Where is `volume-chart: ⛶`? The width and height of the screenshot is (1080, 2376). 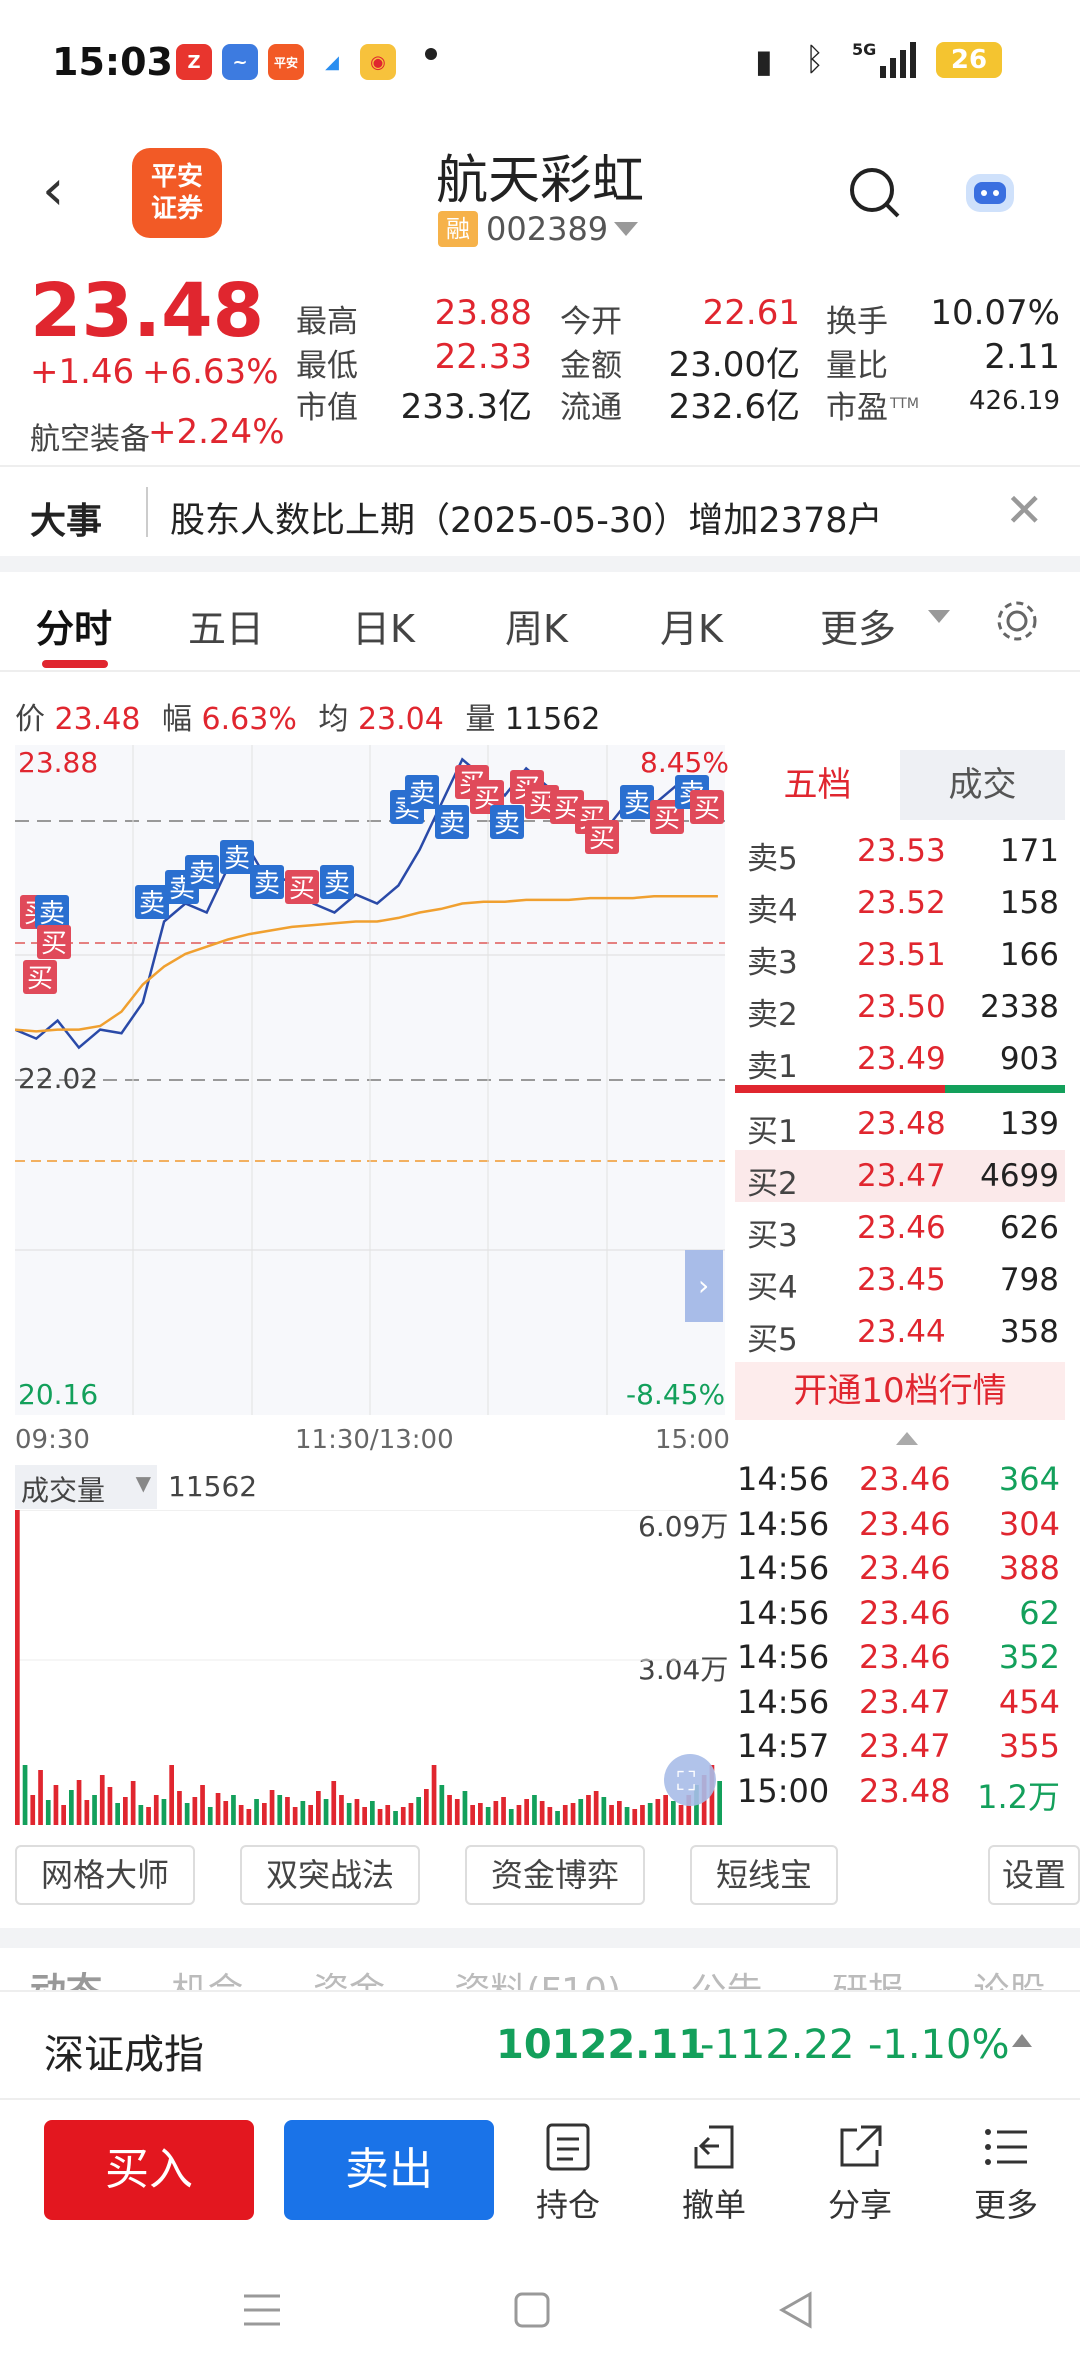 volume-chart: ⛶ is located at coordinates (370, 1667).